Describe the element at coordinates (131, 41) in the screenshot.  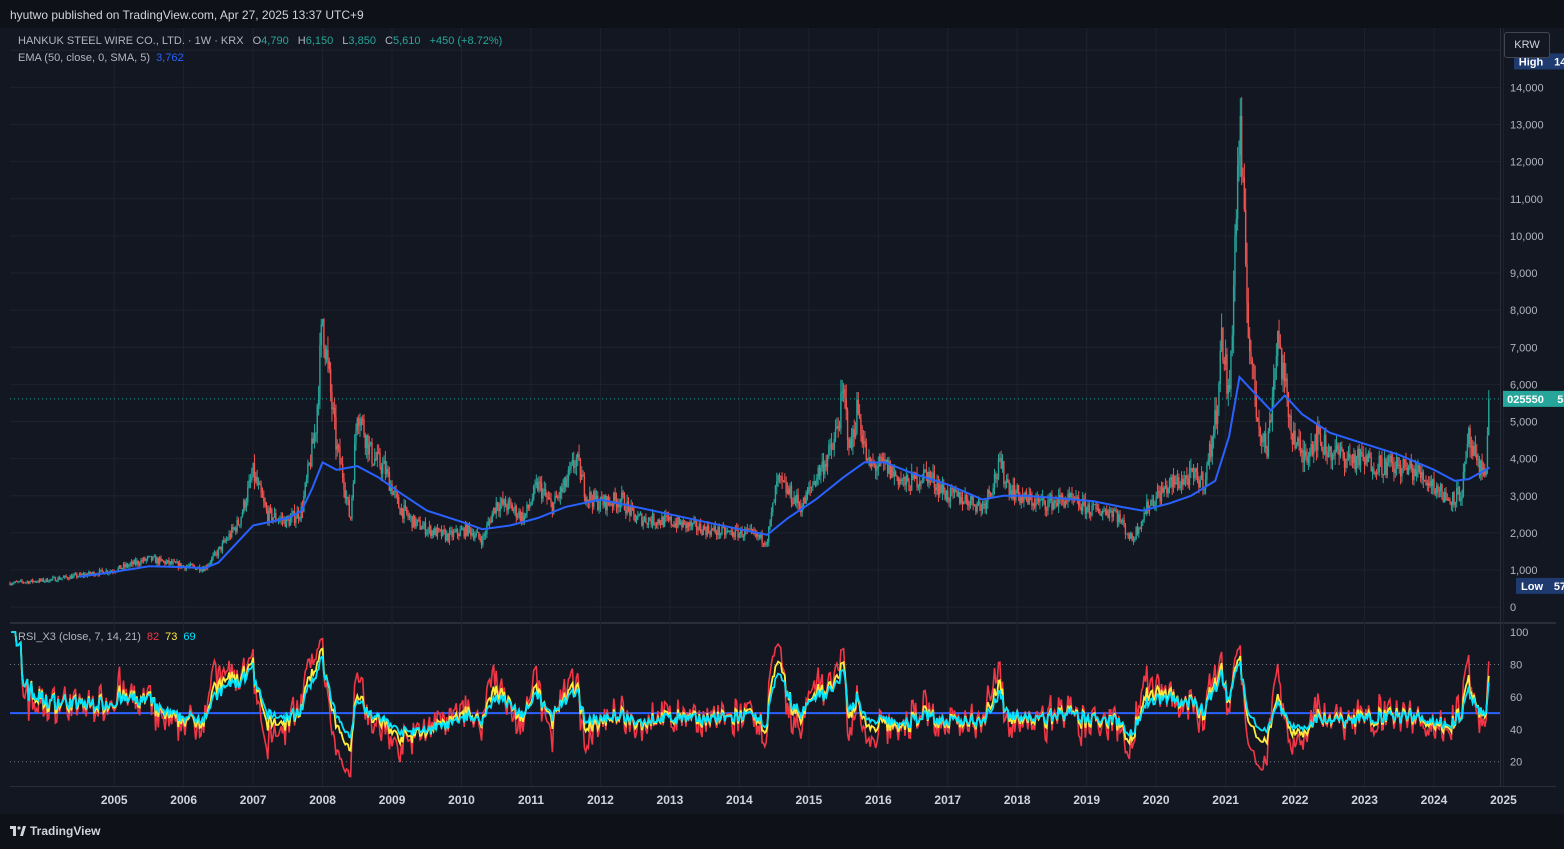
I see `symbol-title: HANKUK STEEL WIRE CO., LTD. · 1W · KRX` at that location.